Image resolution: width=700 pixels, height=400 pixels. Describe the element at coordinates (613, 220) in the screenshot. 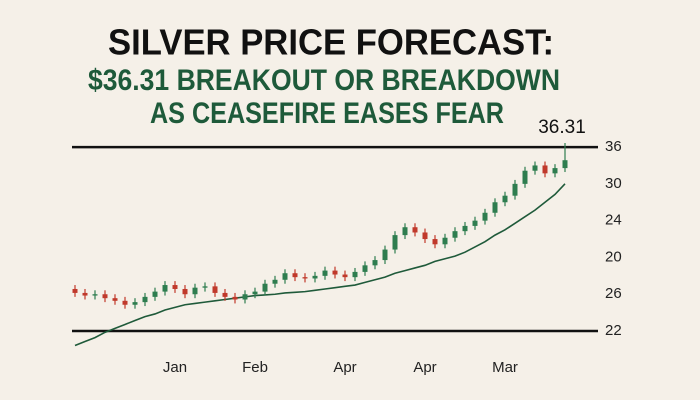

I see `y-axis-label: 24` at that location.